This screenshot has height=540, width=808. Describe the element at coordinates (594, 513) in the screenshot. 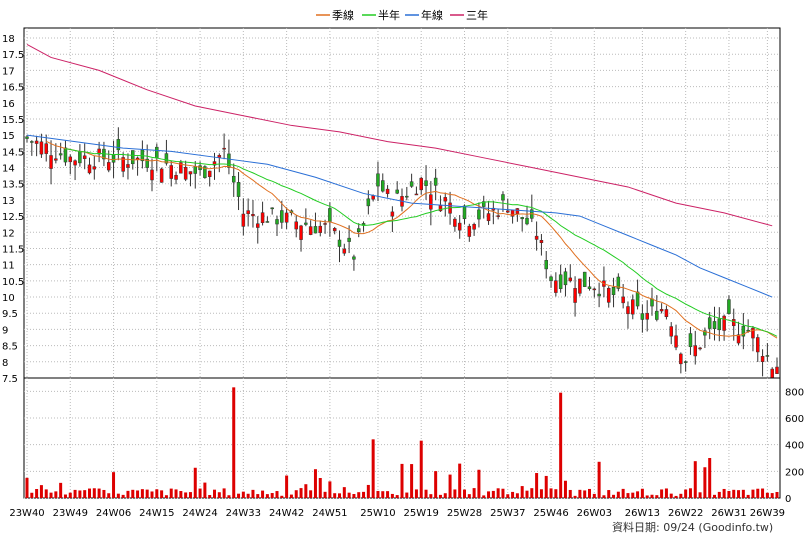

I see `x-tick-label: 26W03` at that location.